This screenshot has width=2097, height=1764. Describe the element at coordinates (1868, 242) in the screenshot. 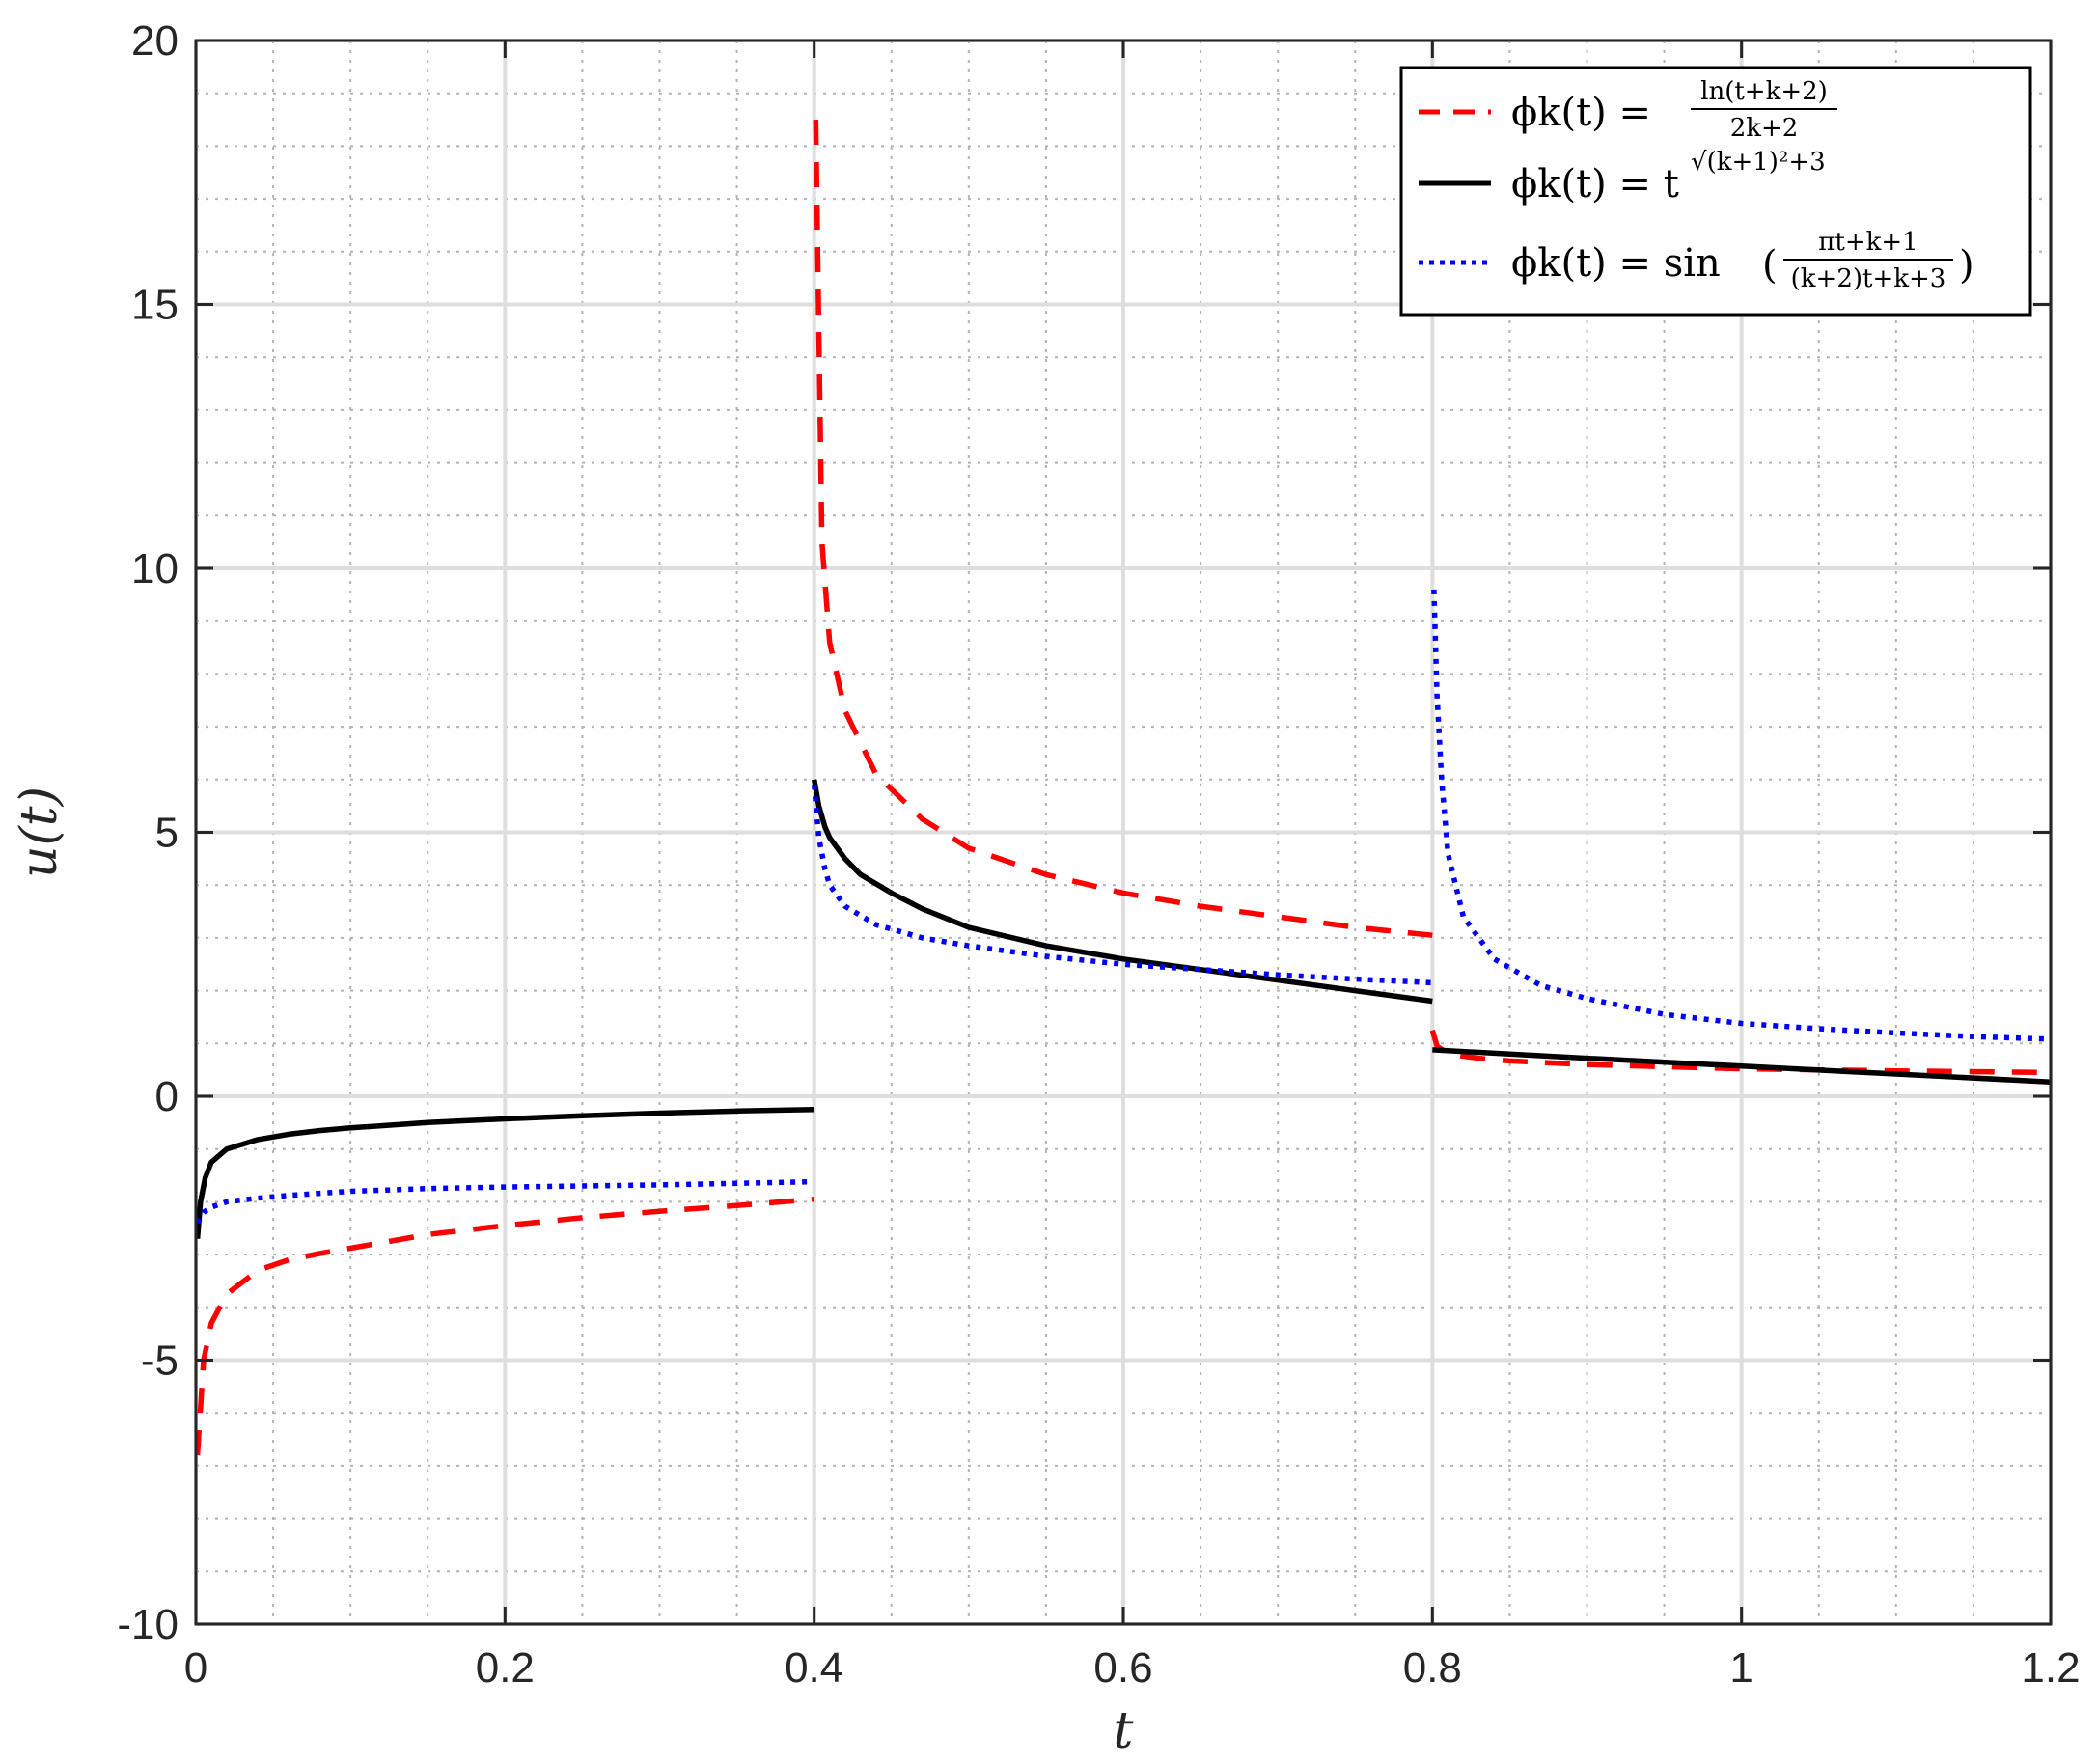

I see `legend-numerator-series-3: πt+k+1` at that location.